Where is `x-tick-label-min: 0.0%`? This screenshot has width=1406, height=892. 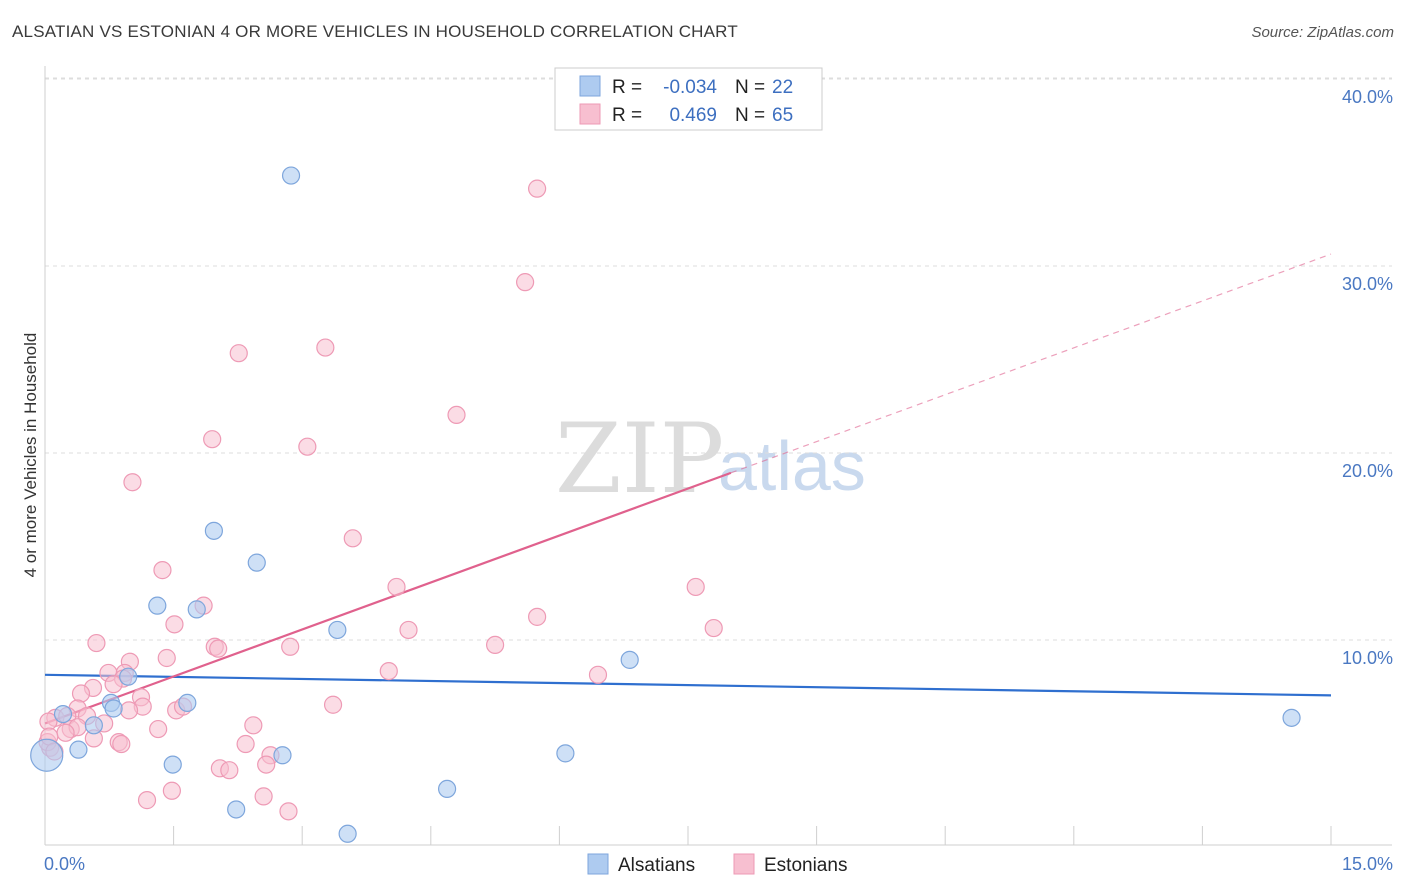 x-tick-label-min: 0.0% is located at coordinates (64, 864).